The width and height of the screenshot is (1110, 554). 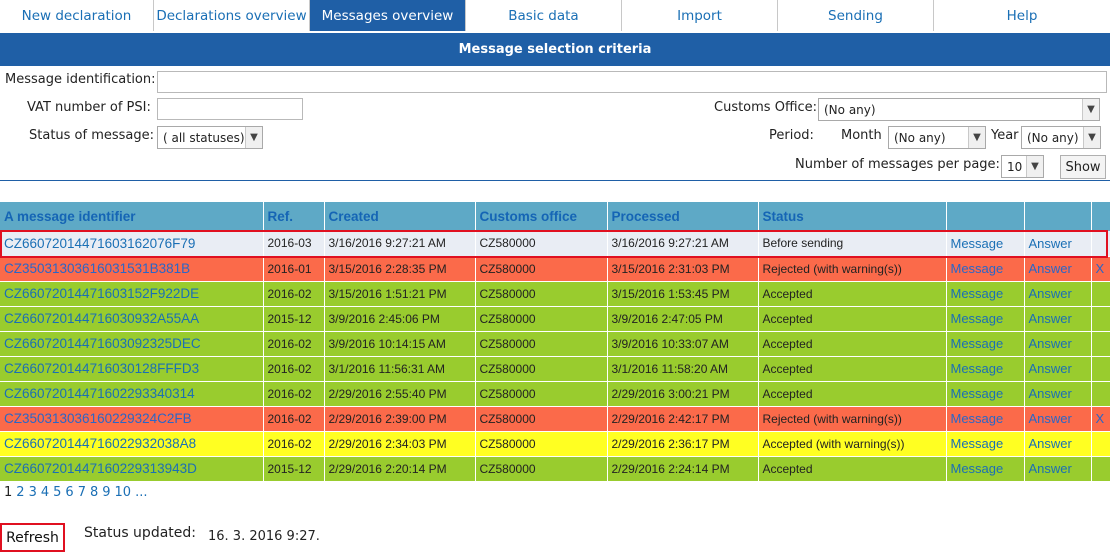 What do you see at coordinates (20, 492) in the screenshot?
I see `page-link: 2` at bounding box center [20, 492].